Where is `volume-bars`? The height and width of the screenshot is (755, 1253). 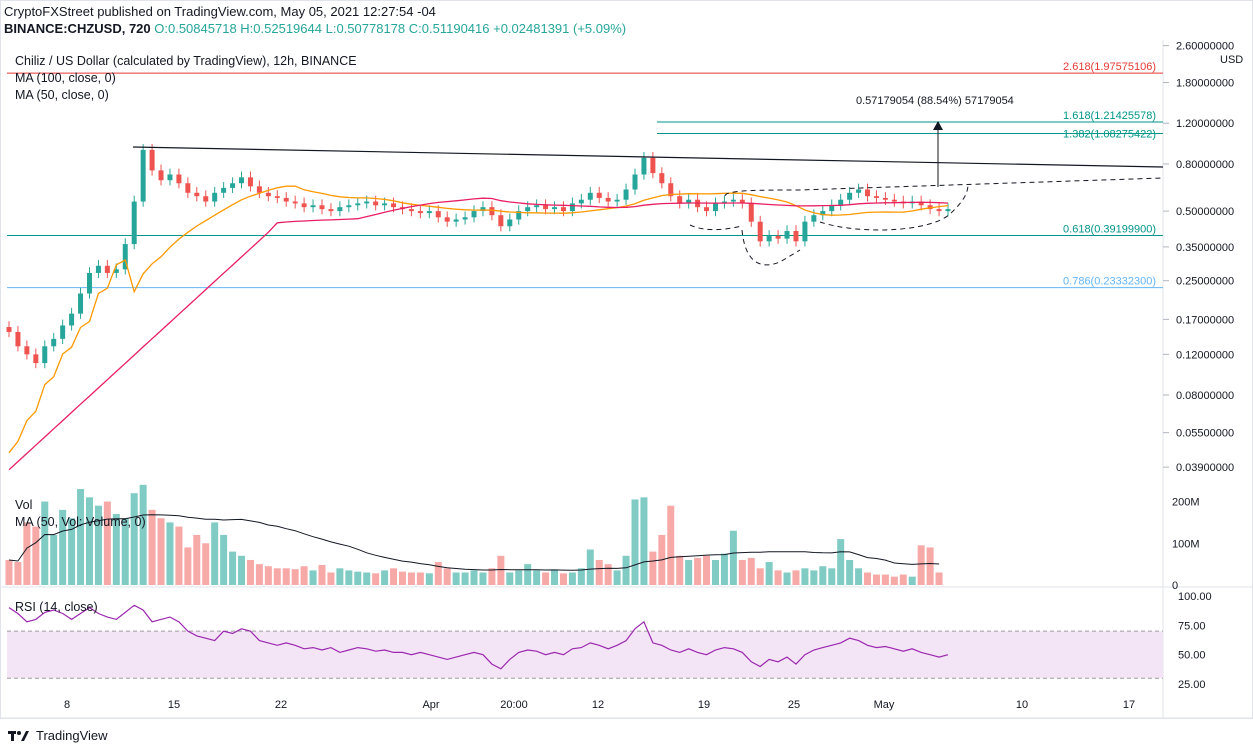
volume-bars is located at coordinates (474, 534).